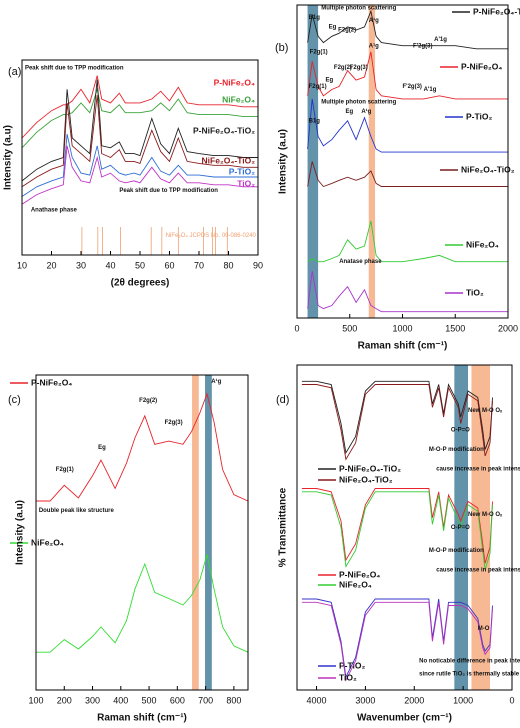 The width and height of the screenshot is (520, 728). I want to click on panel-label: (d), so click(282, 400).